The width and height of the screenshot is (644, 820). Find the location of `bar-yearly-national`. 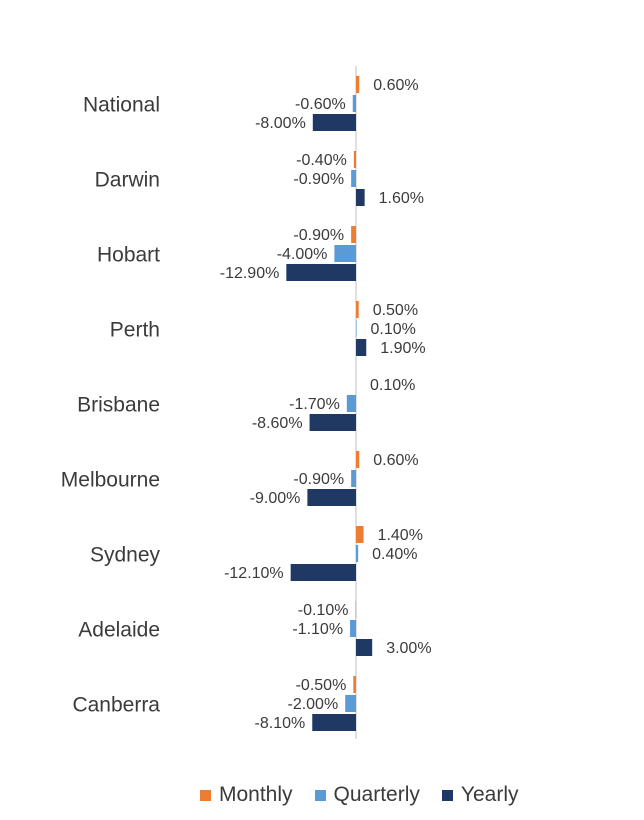

bar-yearly-national is located at coordinates (334, 122).